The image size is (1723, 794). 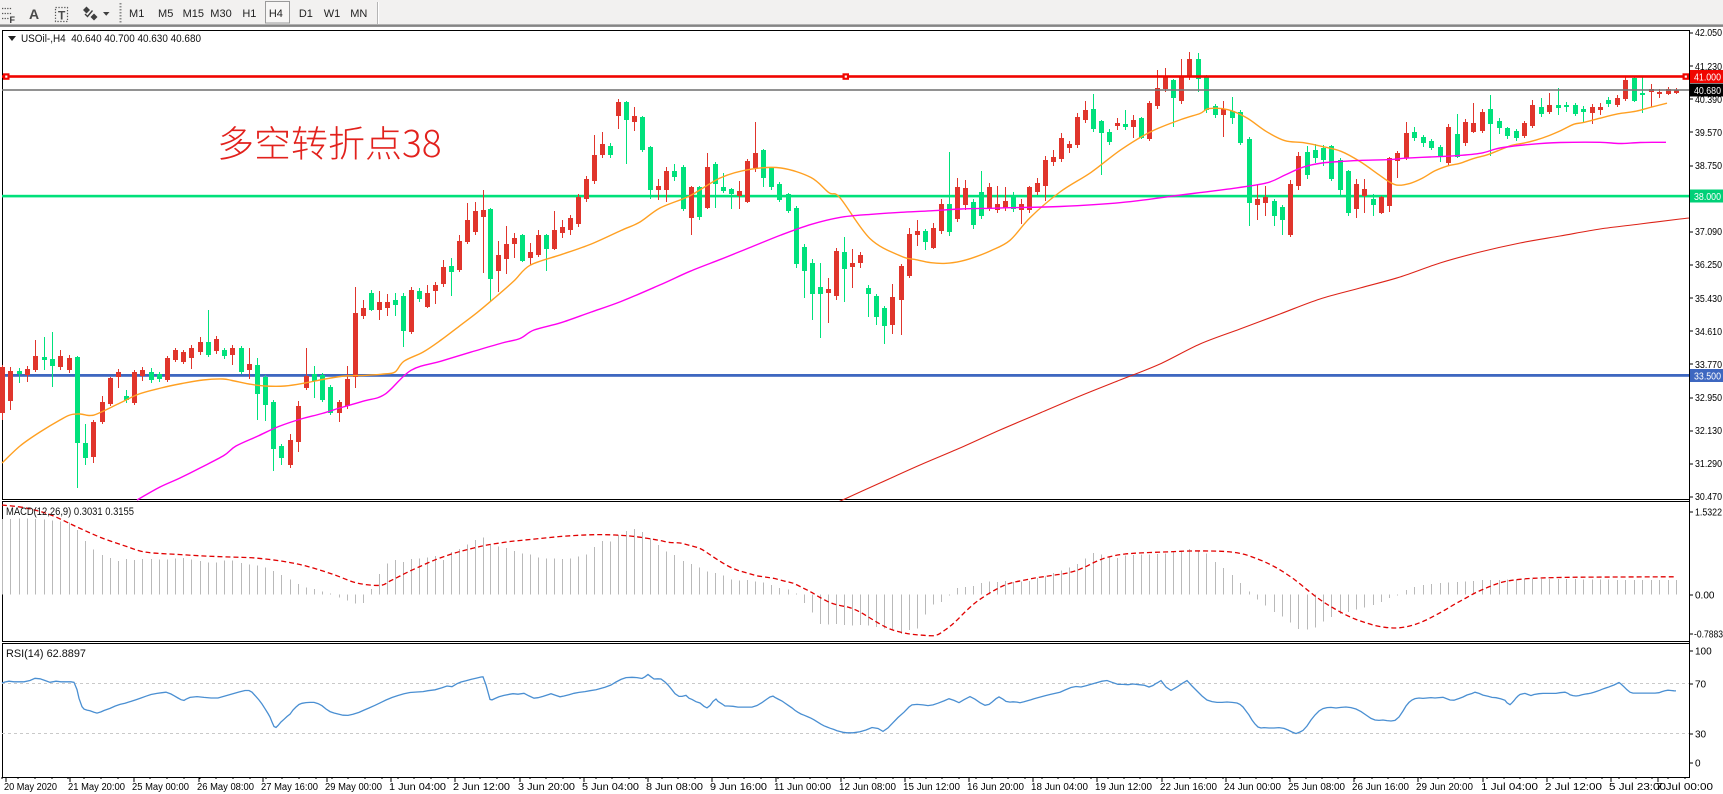 I want to click on svg-text: 11 Jun 00:00, so click(x=802, y=787).